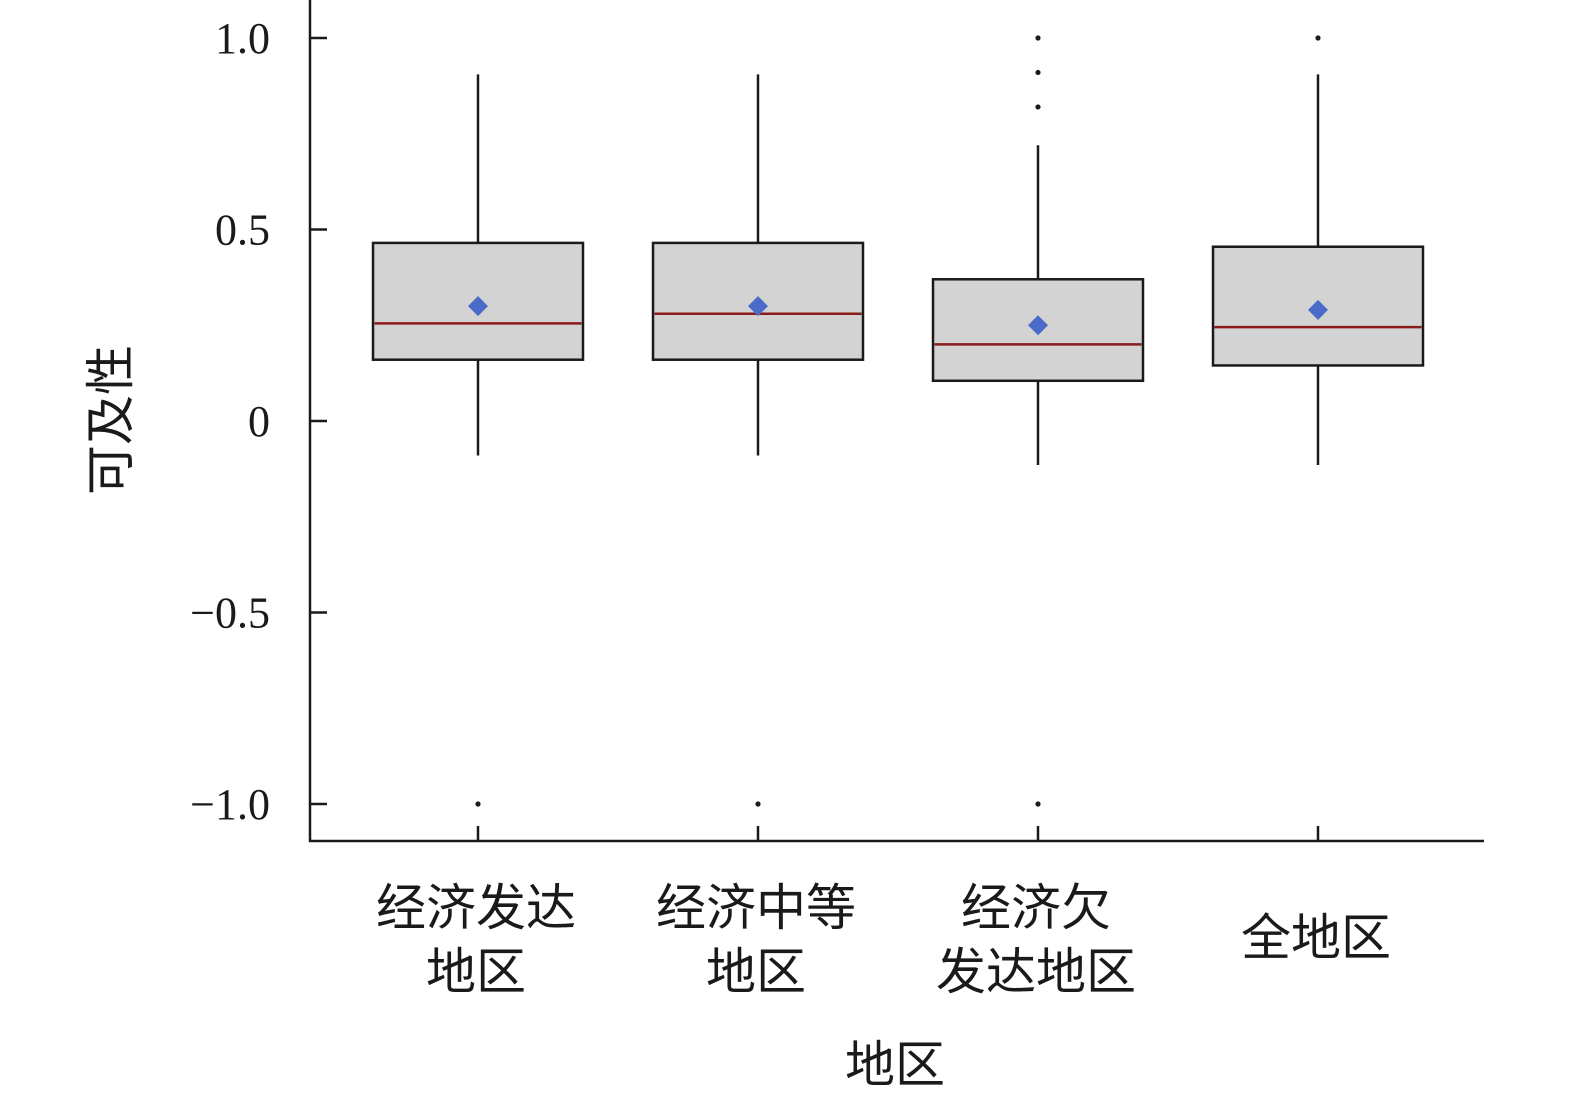  I want to click on y-tick-label: 0, so click(259, 421).